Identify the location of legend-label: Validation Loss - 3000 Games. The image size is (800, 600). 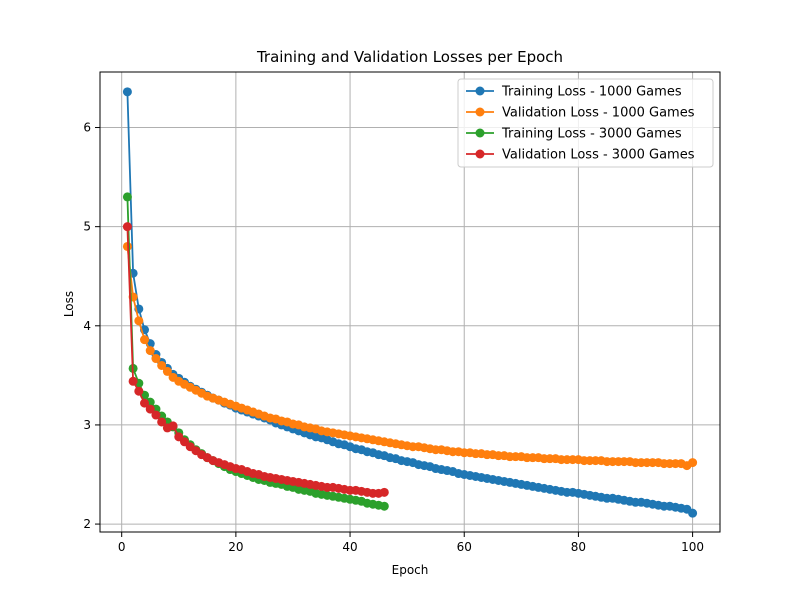
(598, 155).